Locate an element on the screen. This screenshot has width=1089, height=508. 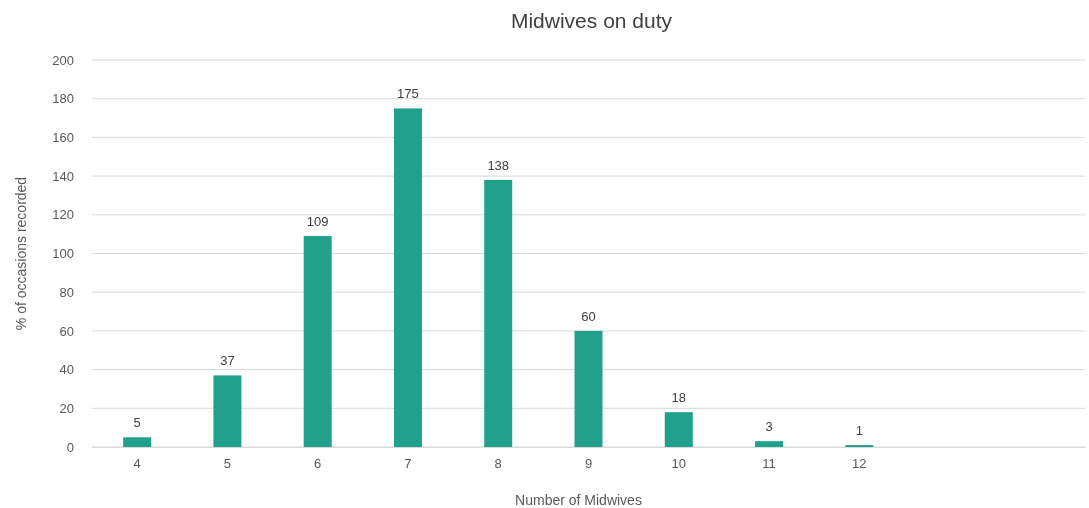
y-tick-label: 20 is located at coordinates (66, 408).